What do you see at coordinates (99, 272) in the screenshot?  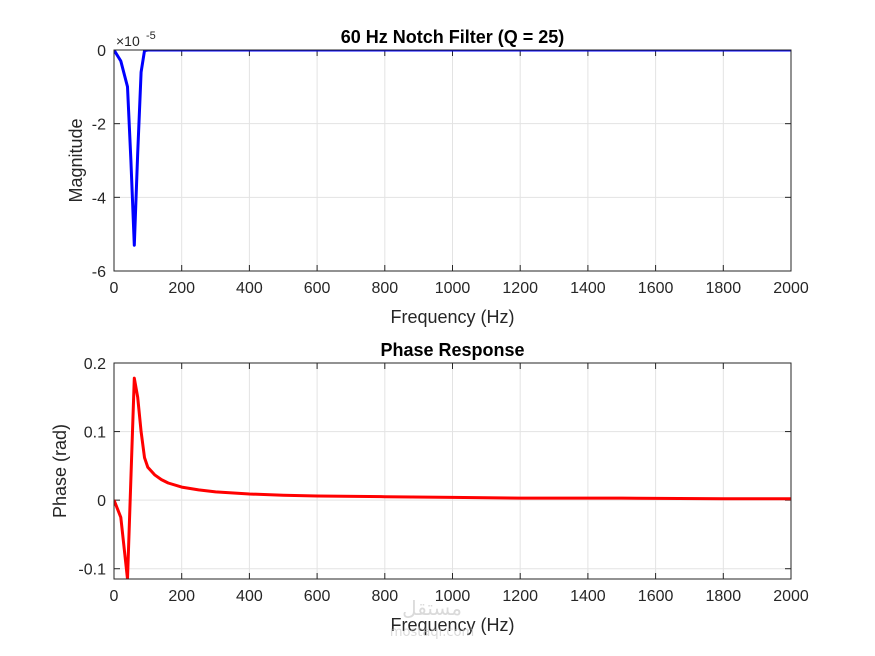 I see `y-tick-label: -6` at bounding box center [99, 272].